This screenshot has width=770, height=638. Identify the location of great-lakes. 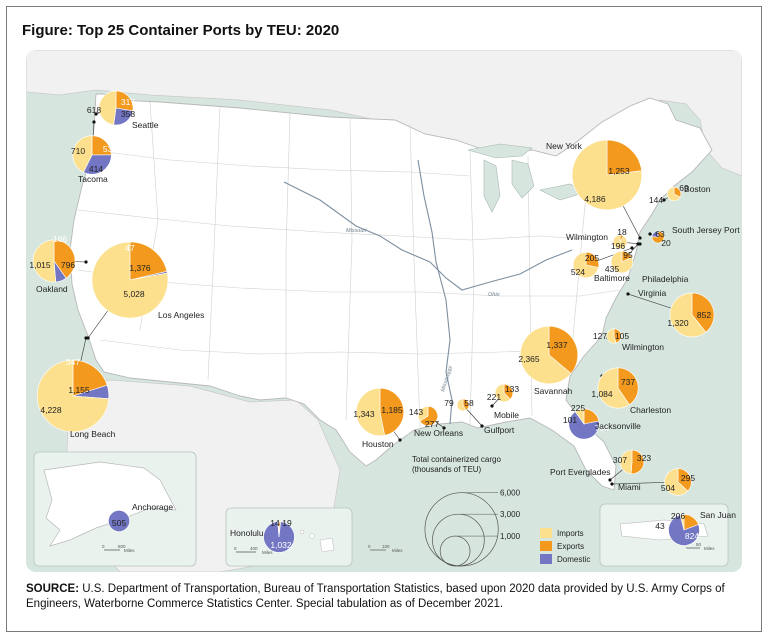
(540, 178).